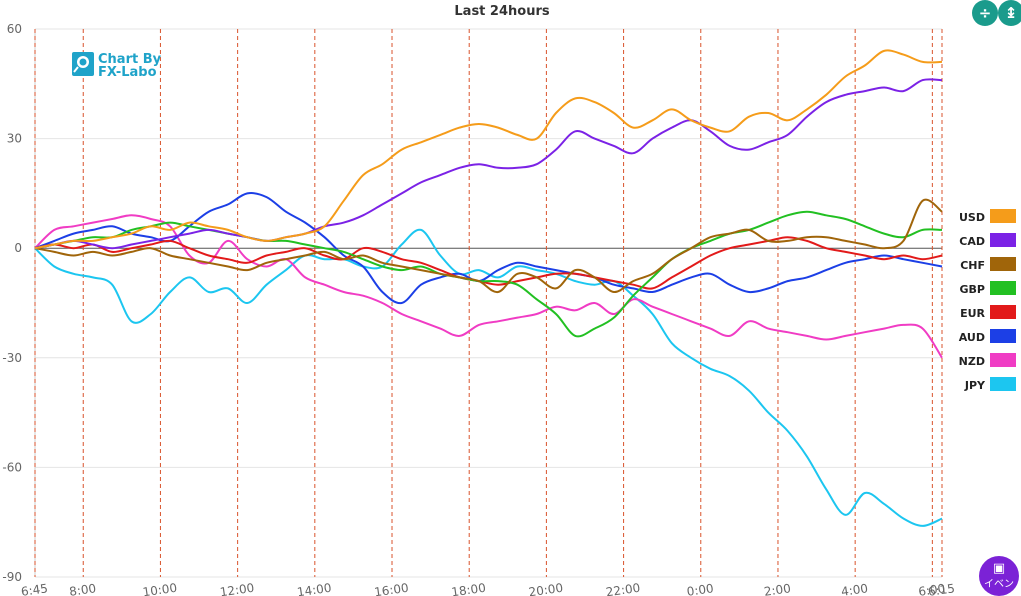 The width and height of the screenshot is (1021, 596). What do you see at coordinates (972, 265) in the screenshot?
I see `legend-label: CHF` at bounding box center [972, 265].